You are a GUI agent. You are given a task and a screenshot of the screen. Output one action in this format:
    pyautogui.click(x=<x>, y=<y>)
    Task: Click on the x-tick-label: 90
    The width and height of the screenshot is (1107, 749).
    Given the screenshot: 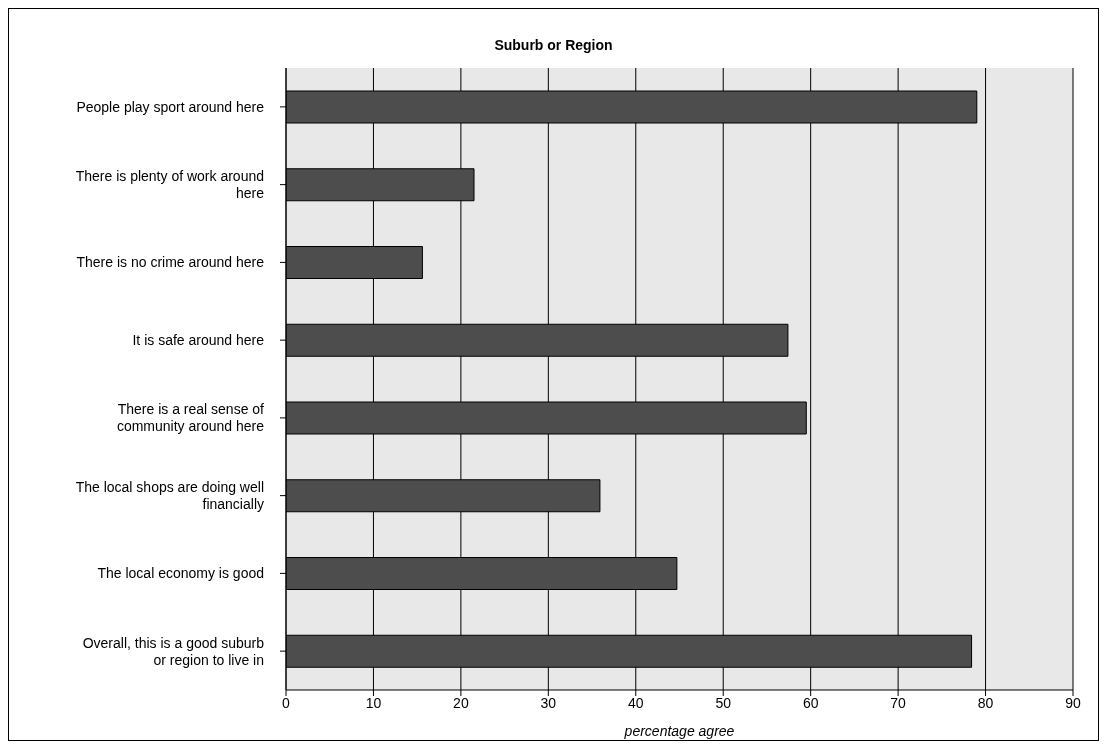 What is the action you would take?
    pyautogui.click(x=1073, y=702)
    